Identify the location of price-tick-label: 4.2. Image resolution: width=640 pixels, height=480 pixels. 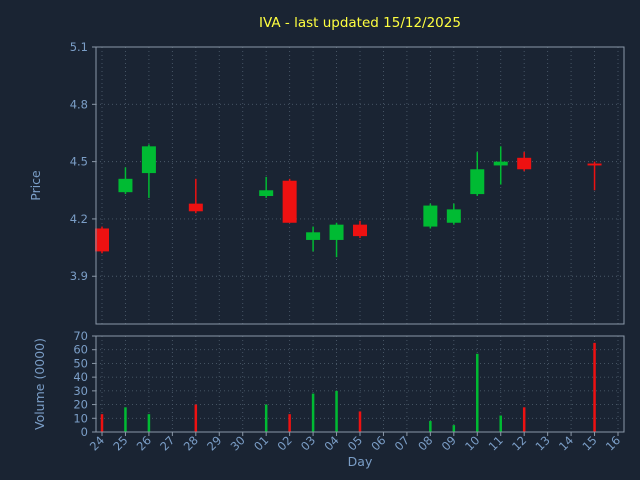
(79, 219).